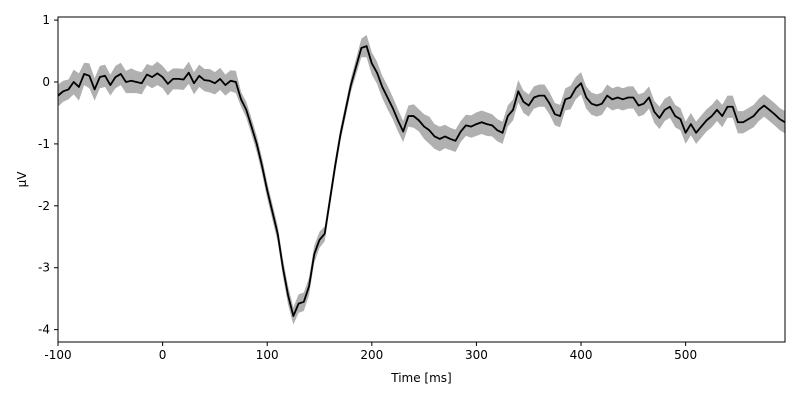  What do you see at coordinates (46, 82) in the screenshot?
I see `y-tick-label: 0` at bounding box center [46, 82].